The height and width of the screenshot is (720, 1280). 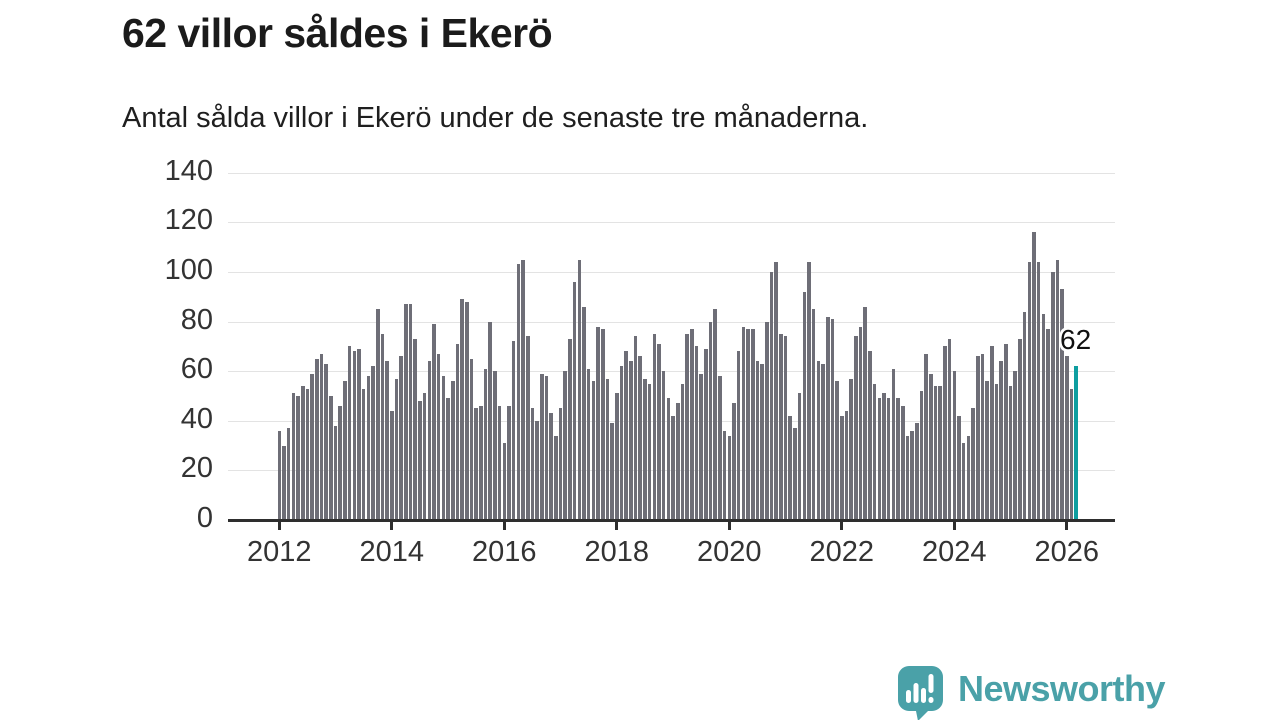 I want to click on x-axis-tick-label: 2014, so click(x=392, y=552).